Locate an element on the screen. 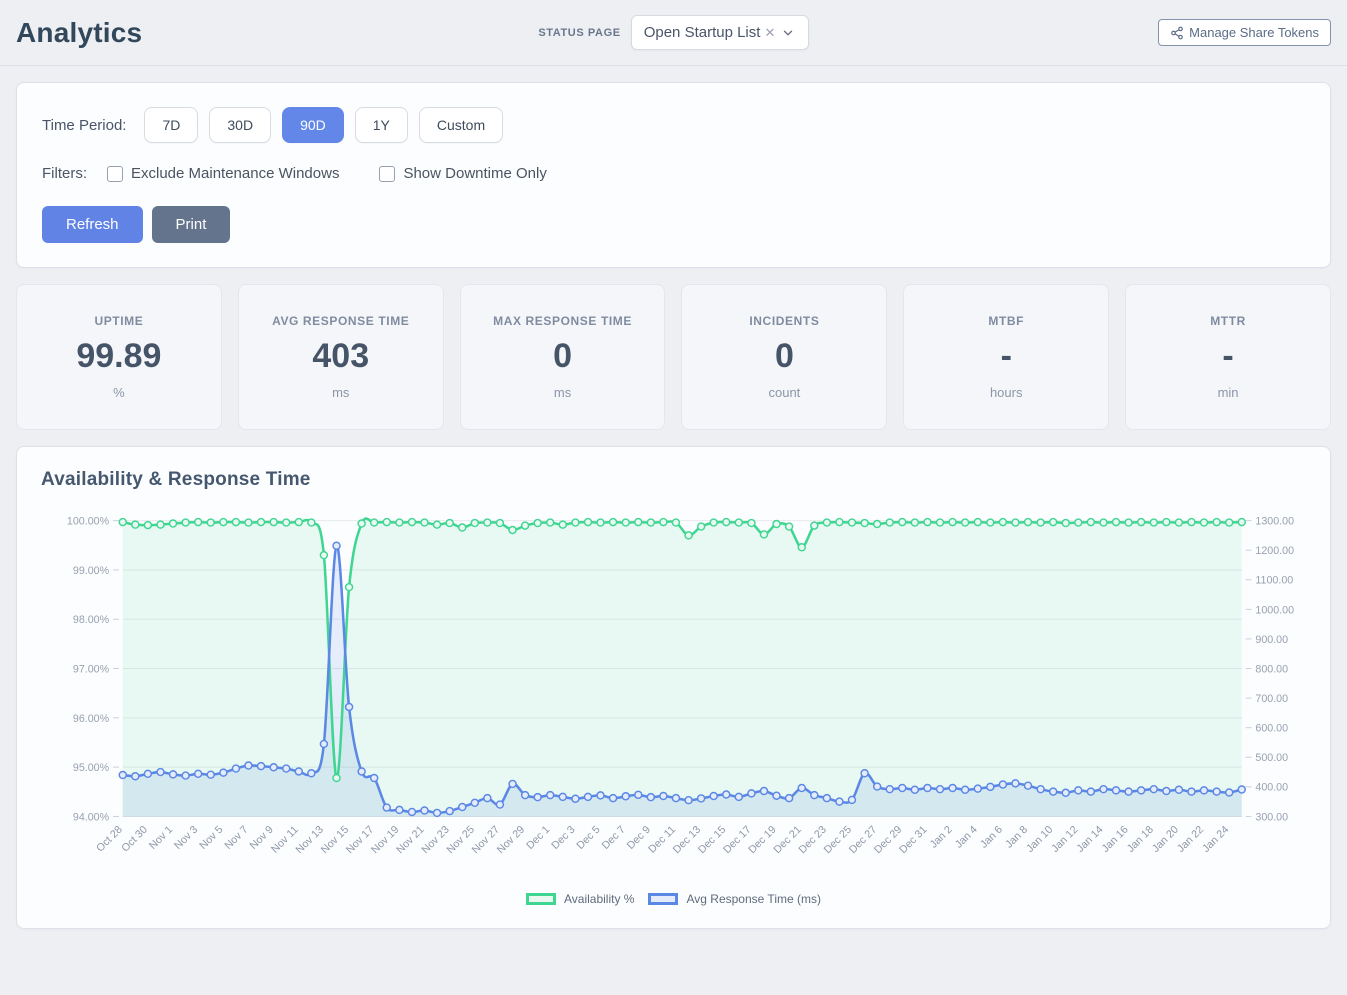 Image resolution: width=1347 pixels, height=995 pixels. svg-text: 100.00% is located at coordinates (88, 522).